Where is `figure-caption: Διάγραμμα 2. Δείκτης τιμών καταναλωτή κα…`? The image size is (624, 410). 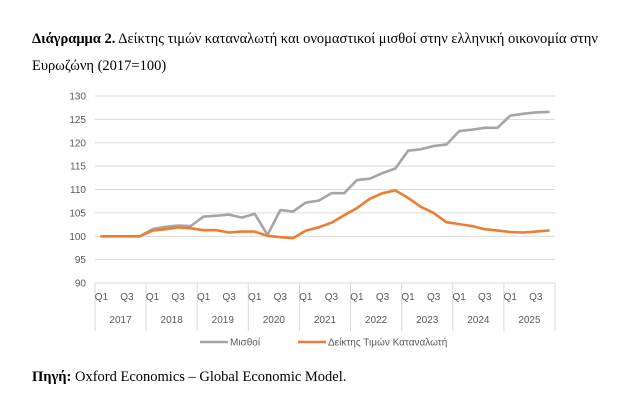 figure-caption: Διάγραμμα 2. Δείκτης τιμών καταναλωτή κα… is located at coordinates (317, 53).